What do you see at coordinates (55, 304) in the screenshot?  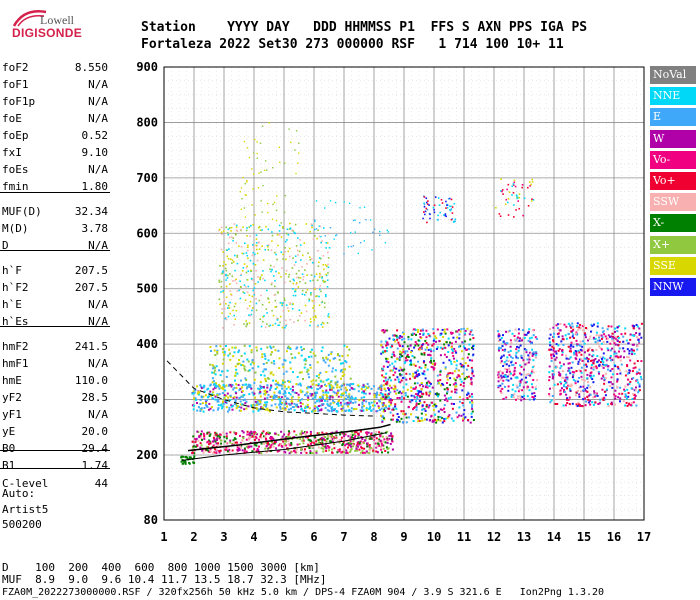 I see `param-row: h`E N/A` at bounding box center [55, 304].